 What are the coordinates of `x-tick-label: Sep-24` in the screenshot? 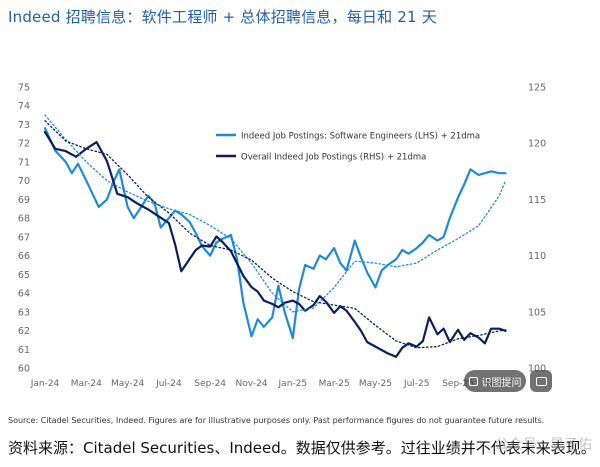 It's located at (210, 384).